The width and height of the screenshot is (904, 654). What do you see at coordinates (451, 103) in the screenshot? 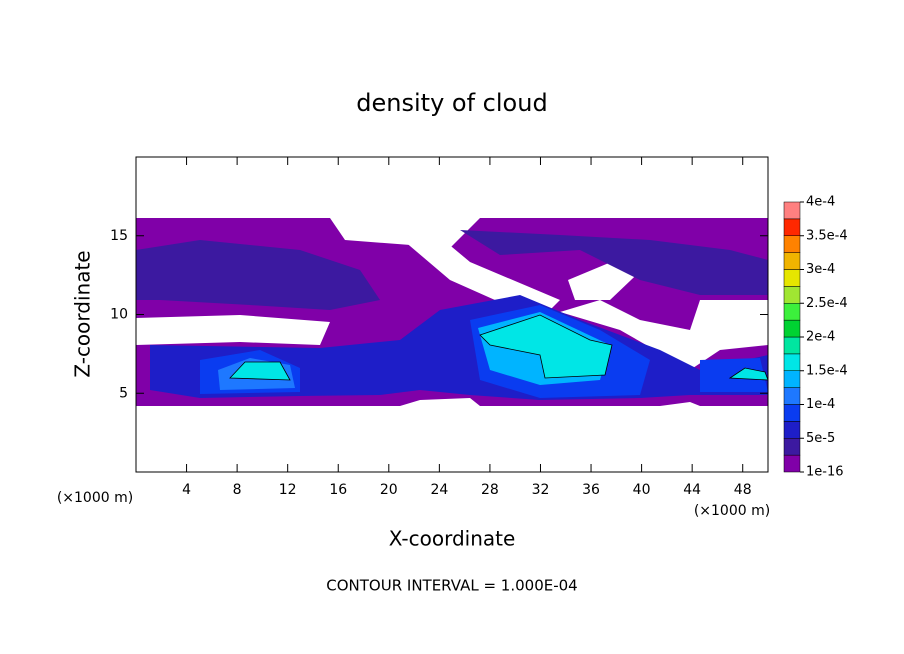
I see `chart-title: density of cloud` at bounding box center [451, 103].